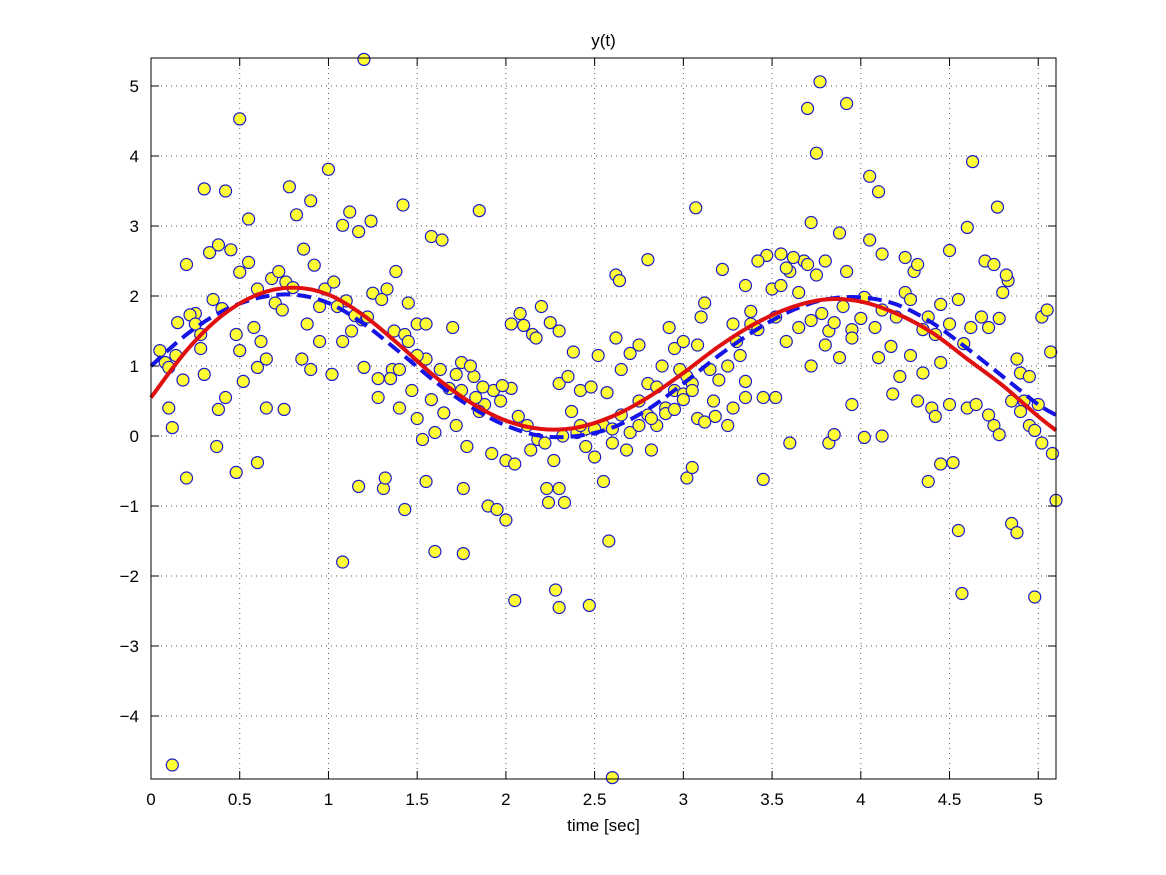 Image resolution: width=1166 pixels, height=875 pixels. Describe the element at coordinates (603, 825) in the screenshot. I see `x-axis-label: time [sec]` at that location.